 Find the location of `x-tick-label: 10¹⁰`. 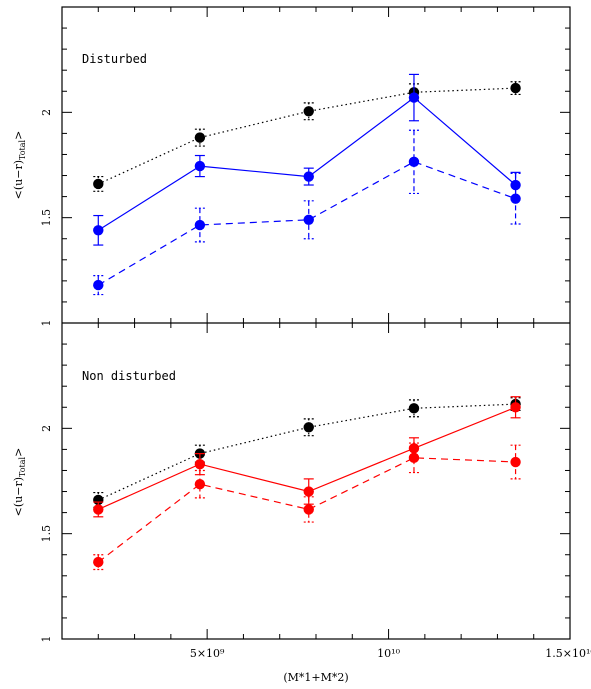

x-tick-label: 10¹⁰ is located at coordinates (388, 653).